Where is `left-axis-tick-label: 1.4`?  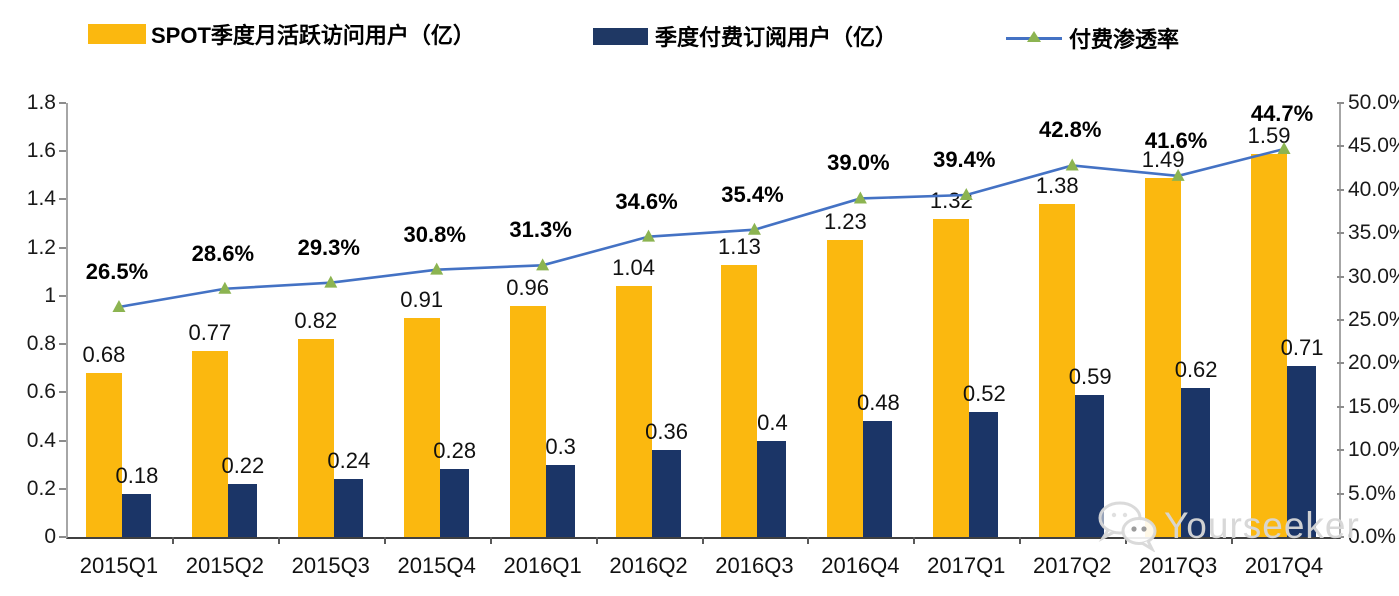
left-axis-tick-label: 1.4 is located at coordinates (41, 199).